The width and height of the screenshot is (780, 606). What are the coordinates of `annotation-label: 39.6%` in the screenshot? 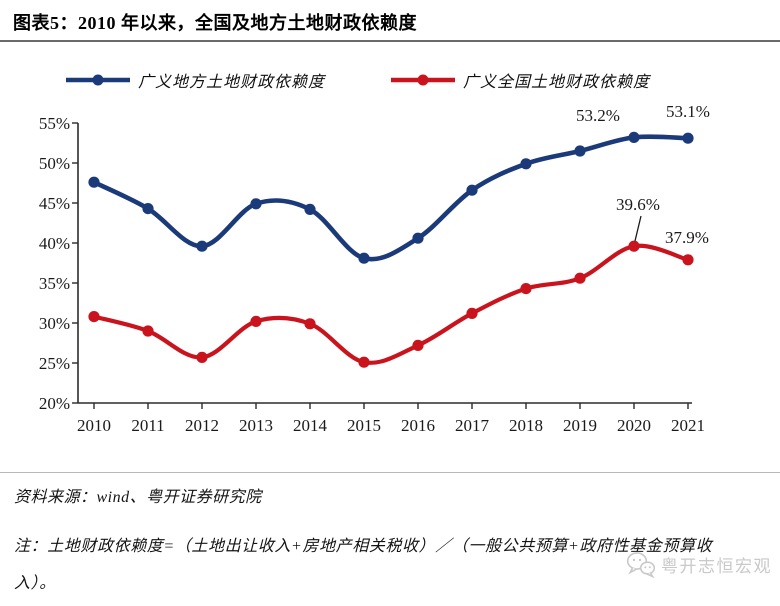 It's located at (638, 204).